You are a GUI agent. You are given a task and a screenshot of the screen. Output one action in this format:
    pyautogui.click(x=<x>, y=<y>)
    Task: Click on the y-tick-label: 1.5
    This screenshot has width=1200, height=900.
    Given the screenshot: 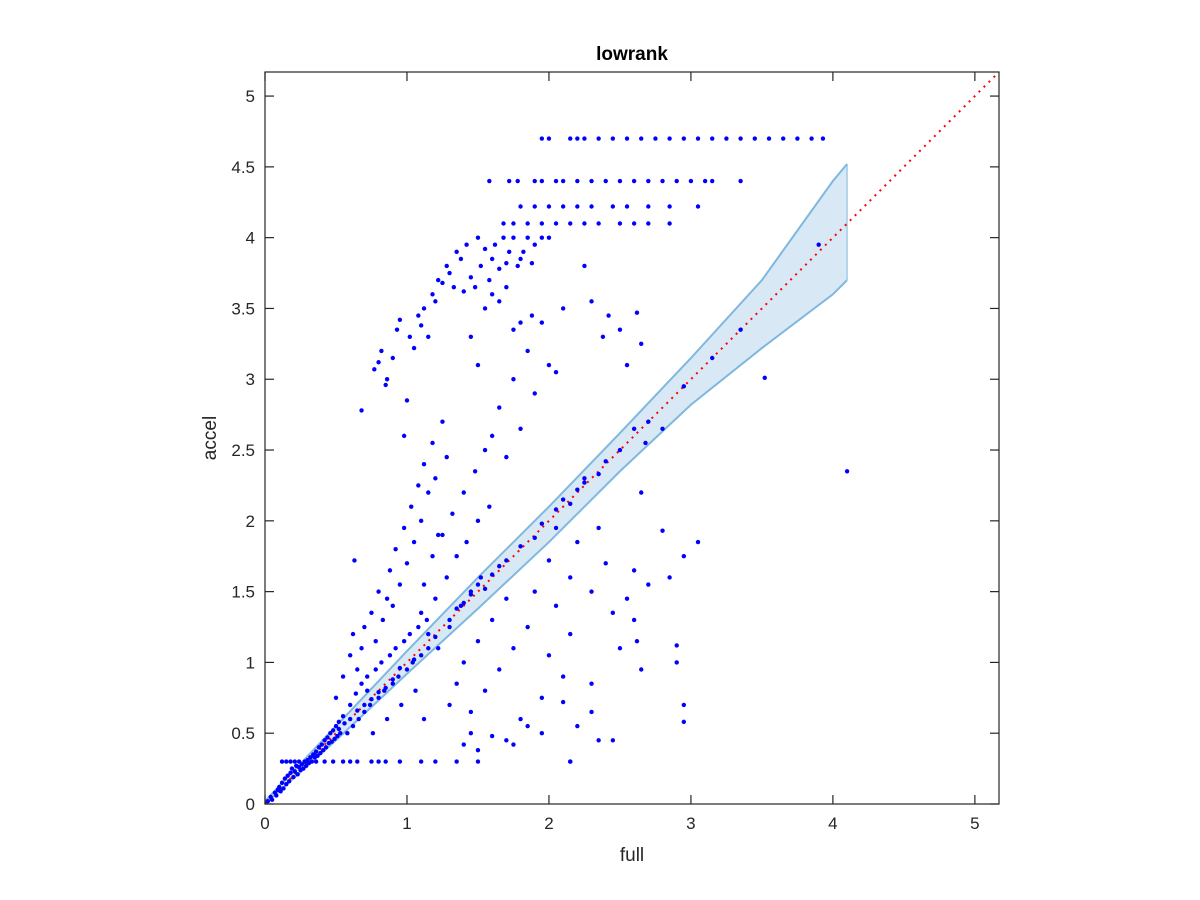 What is the action you would take?
    pyautogui.click(x=243, y=592)
    